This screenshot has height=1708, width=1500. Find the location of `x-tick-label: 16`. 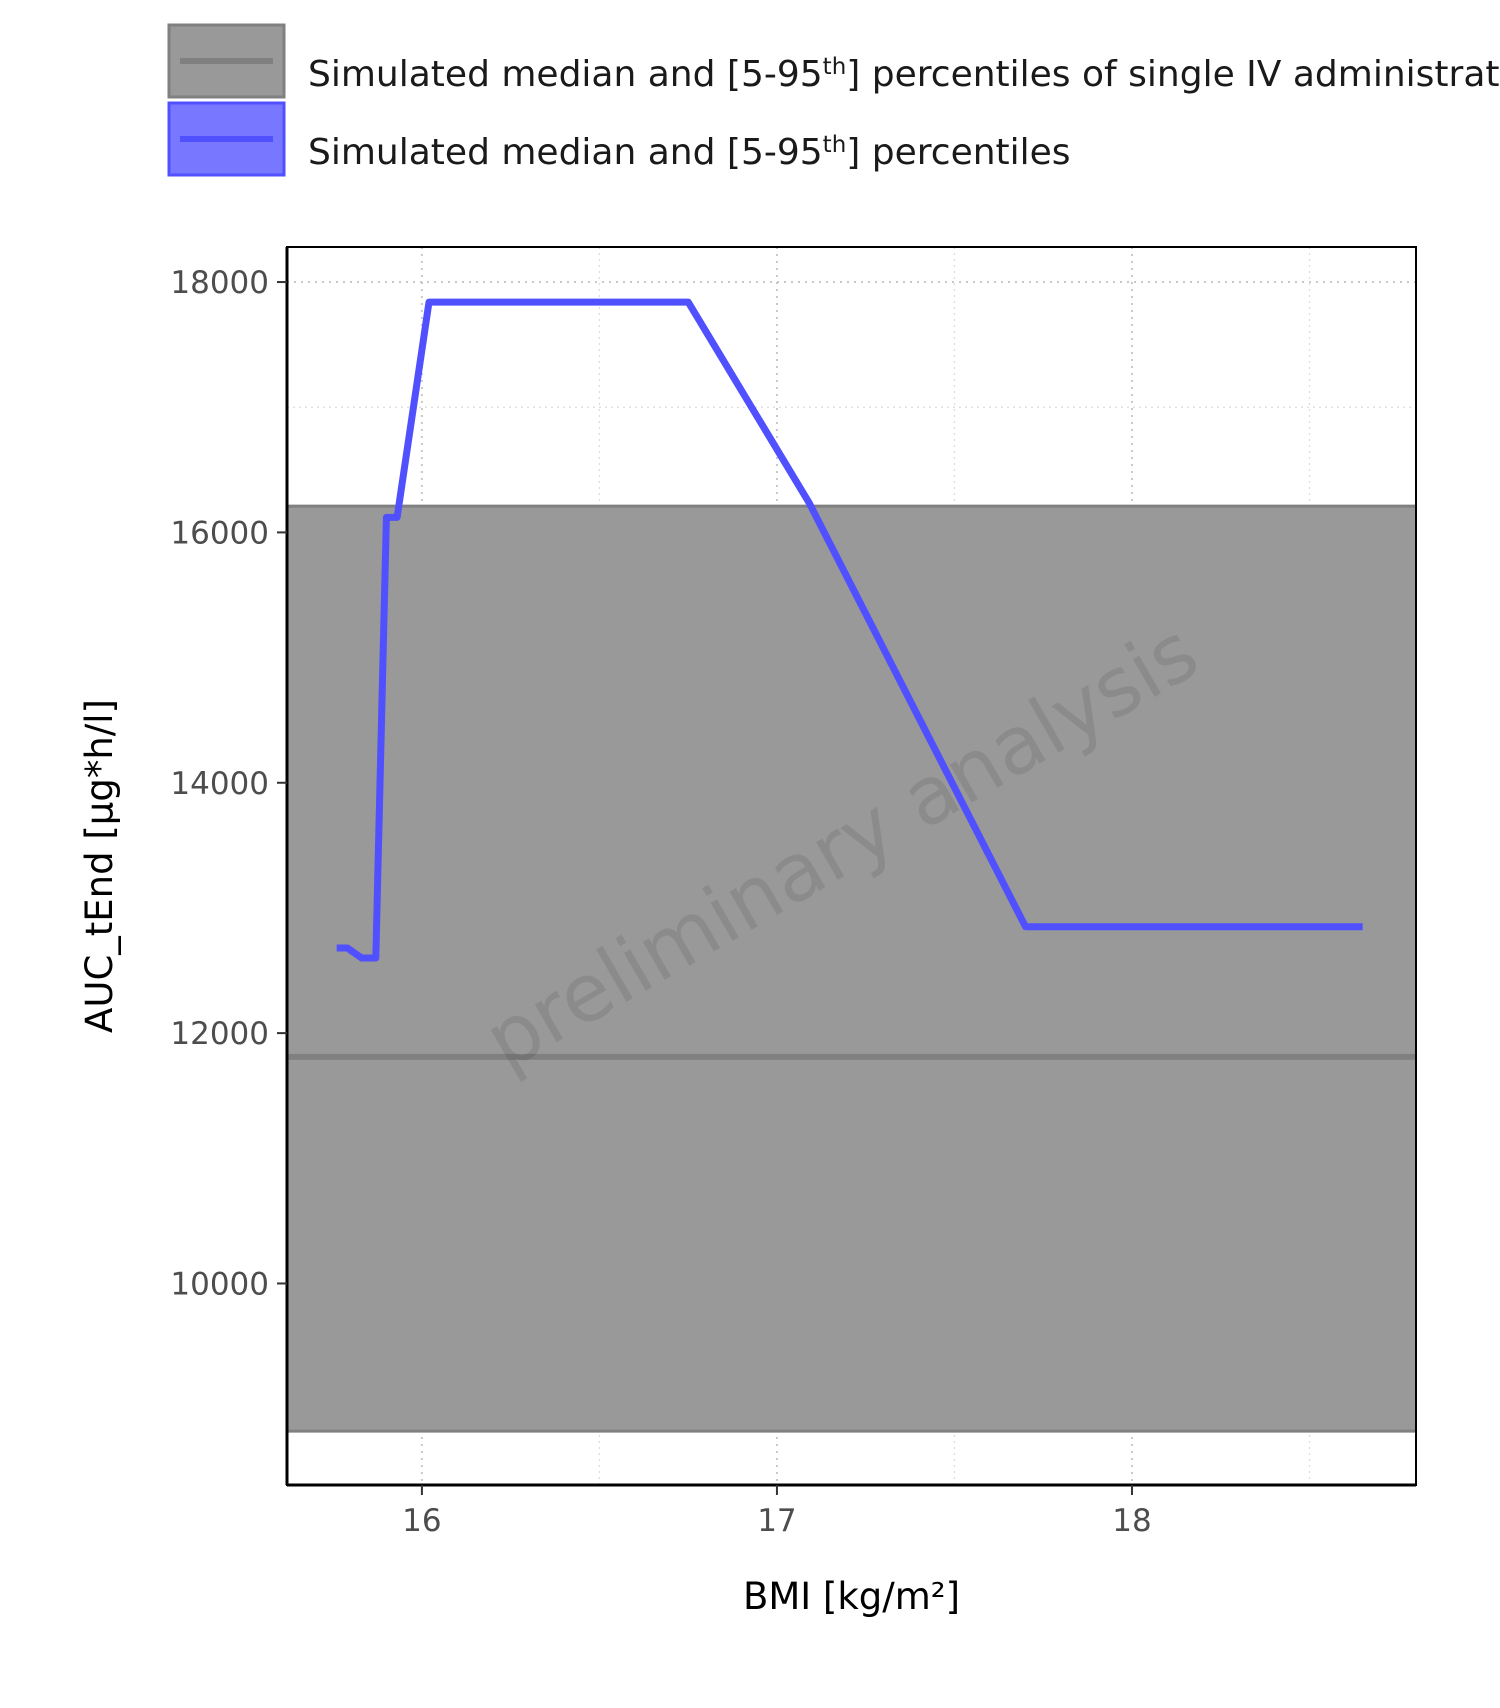

x-tick-label: 16 is located at coordinates (421, 1521).